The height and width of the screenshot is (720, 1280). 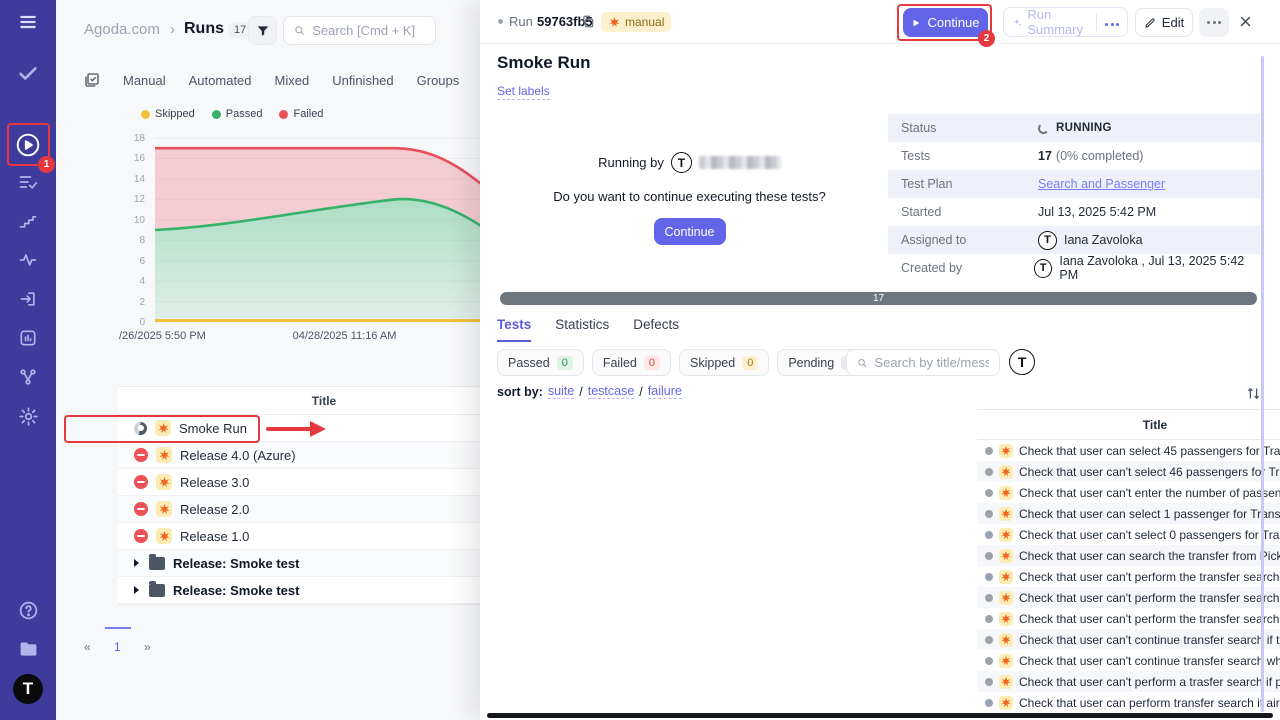 What do you see at coordinates (117, 647) in the screenshot?
I see `pagination-page-1: 1` at bounding box center [117, 647].